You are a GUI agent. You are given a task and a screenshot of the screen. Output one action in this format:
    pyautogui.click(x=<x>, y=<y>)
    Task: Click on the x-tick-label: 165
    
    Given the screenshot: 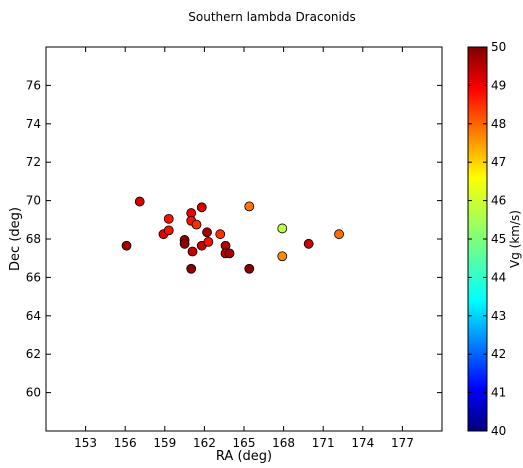 What is the action you would take?
    pyautogui.click(x=244, y=443)
    